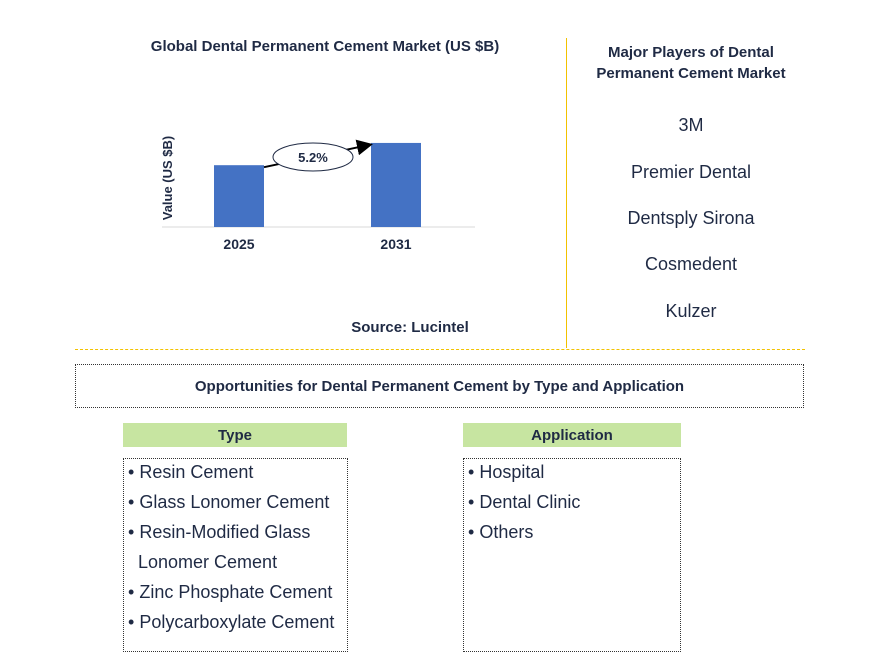  What do you see at coordinates (396, 184) in the screenshot?
I see `bar-2031` at bounding box center [396, 184].